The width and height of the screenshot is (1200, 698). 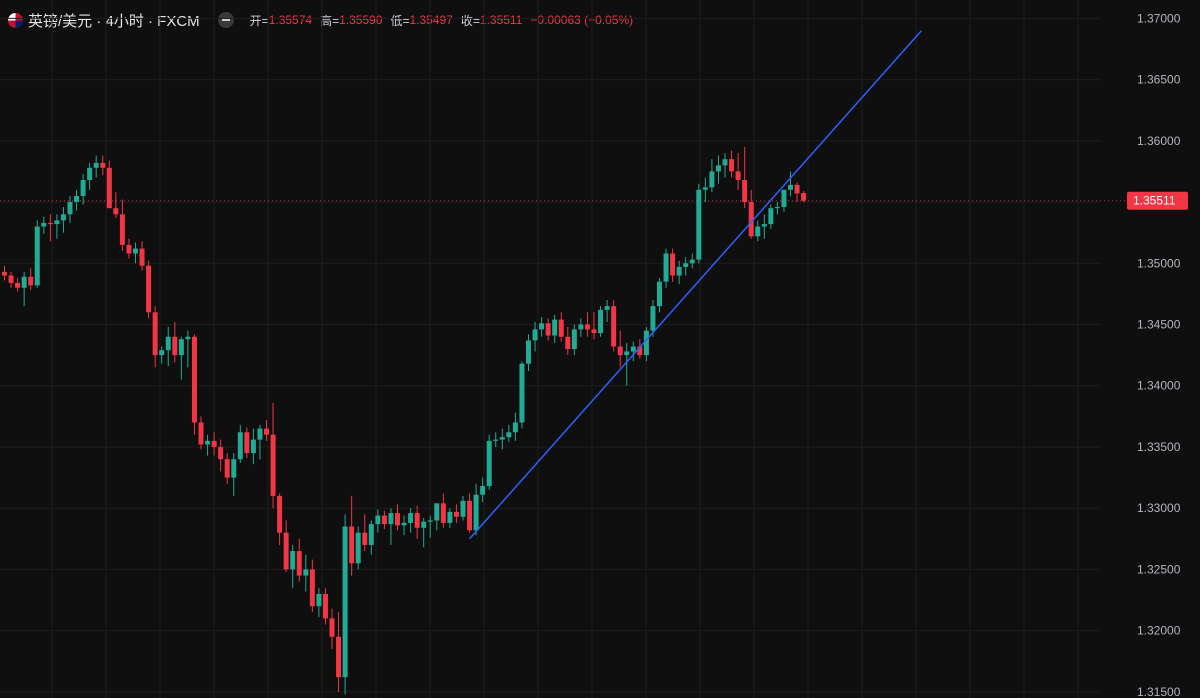 What do you see at coordinates (501, 20) in the screenshot?
I see `close-value: 1.35511` at bounding box center [501, 20].